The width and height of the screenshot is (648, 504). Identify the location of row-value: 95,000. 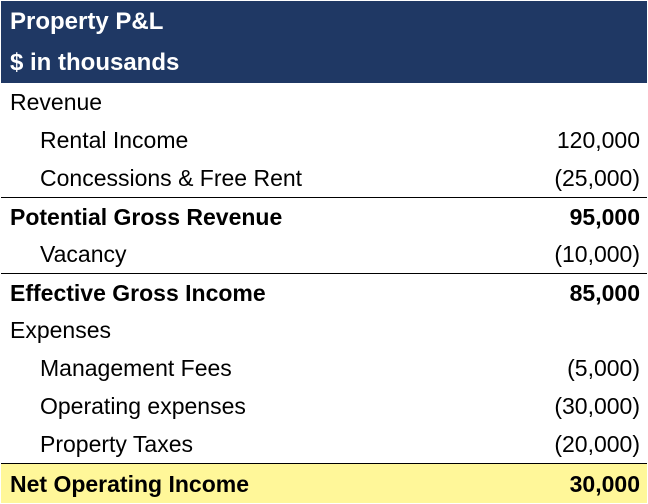
(604, 217).